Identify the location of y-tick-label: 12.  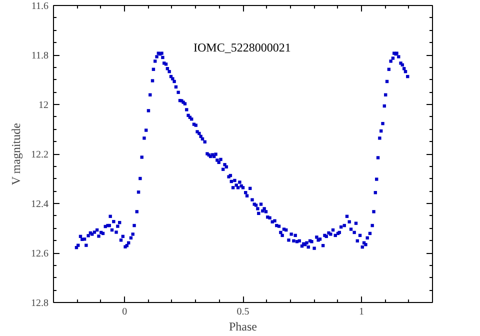
(43, 105).